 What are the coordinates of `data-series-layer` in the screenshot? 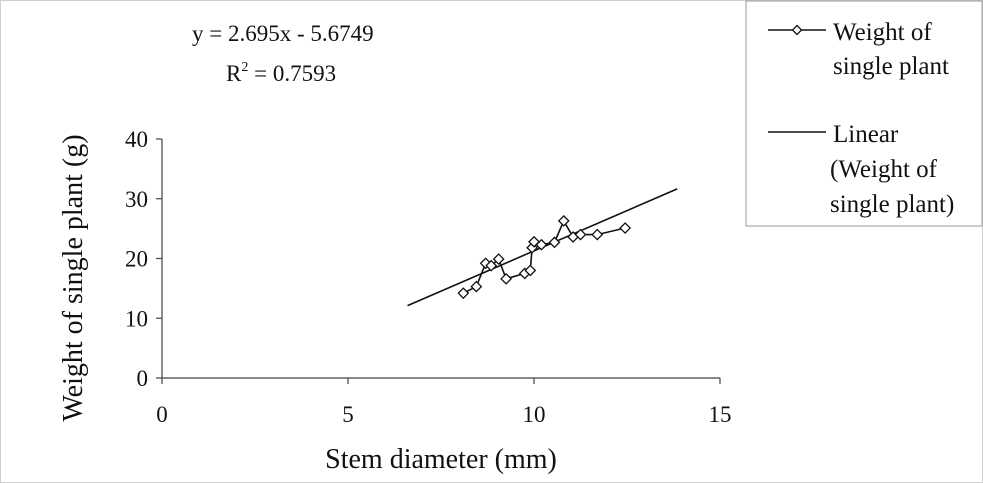 It's located at (544, 257).